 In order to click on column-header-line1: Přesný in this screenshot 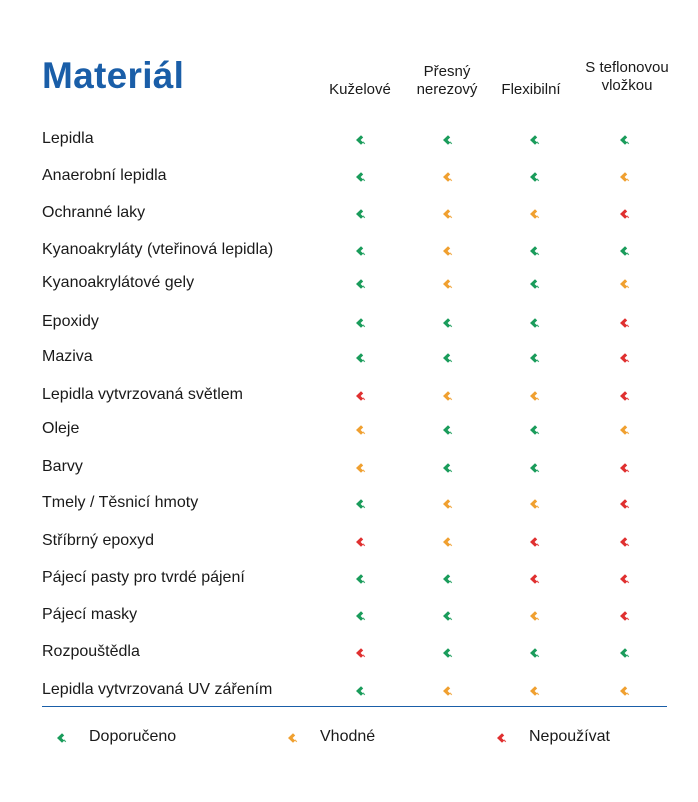, I will do `click(447, 71)`.